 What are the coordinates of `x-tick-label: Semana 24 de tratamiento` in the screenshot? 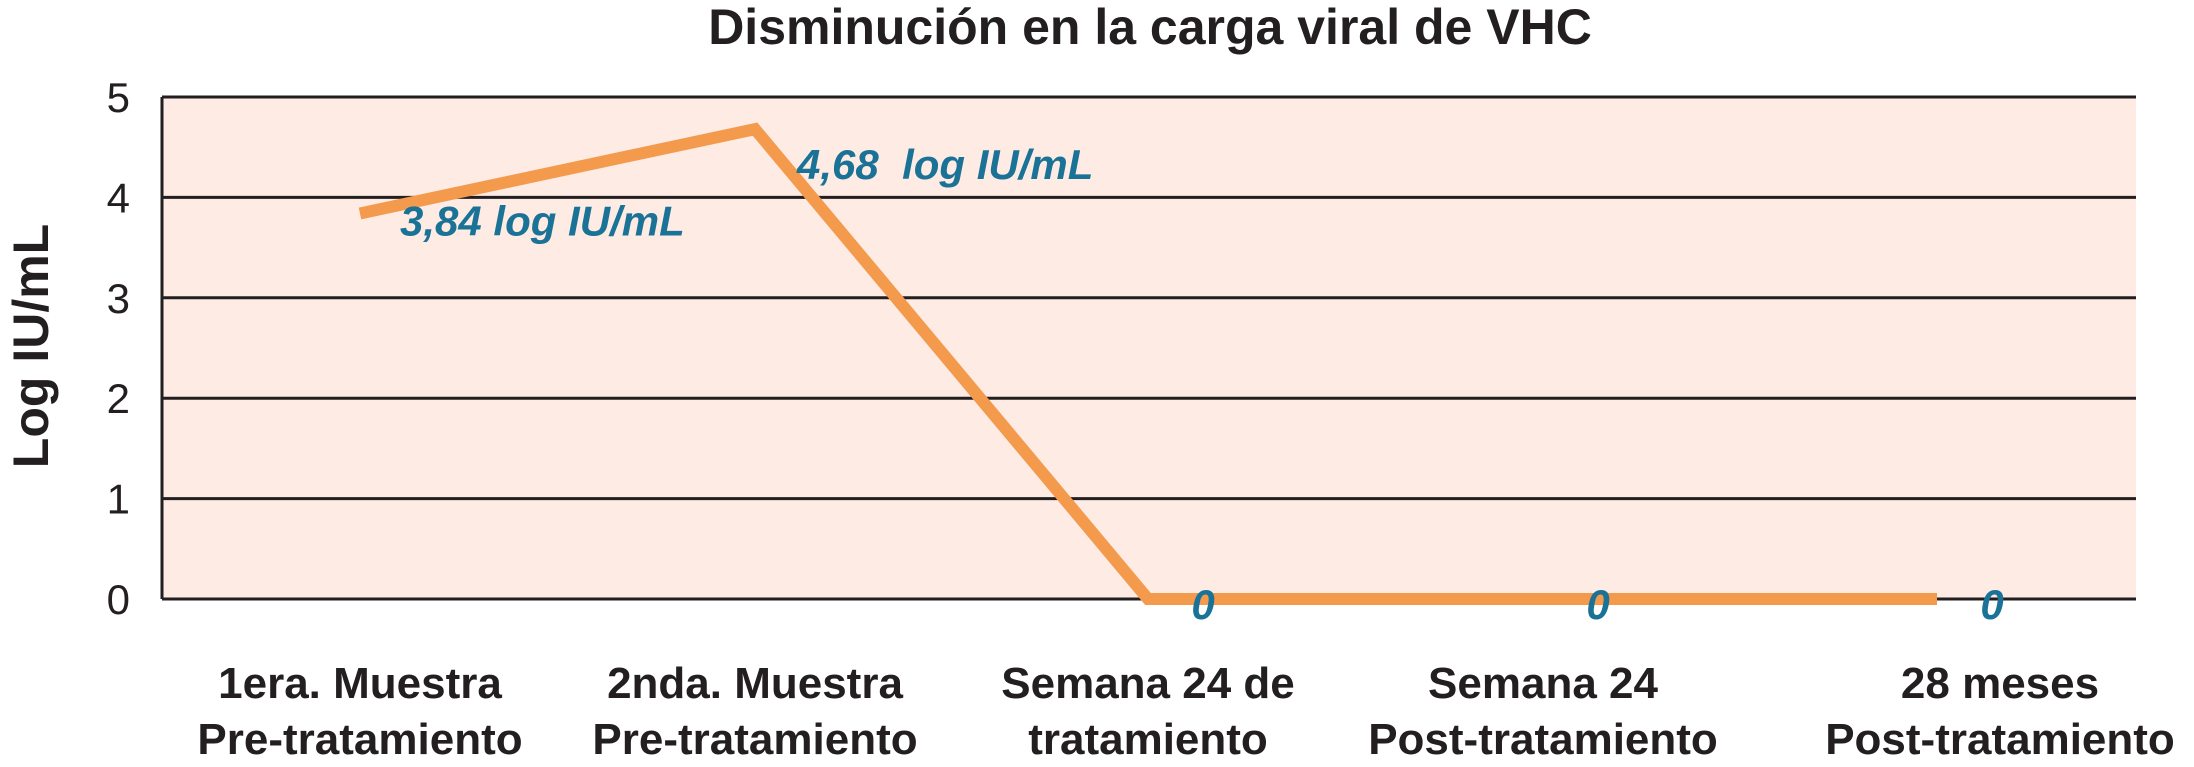 It's located at (1148, 711).